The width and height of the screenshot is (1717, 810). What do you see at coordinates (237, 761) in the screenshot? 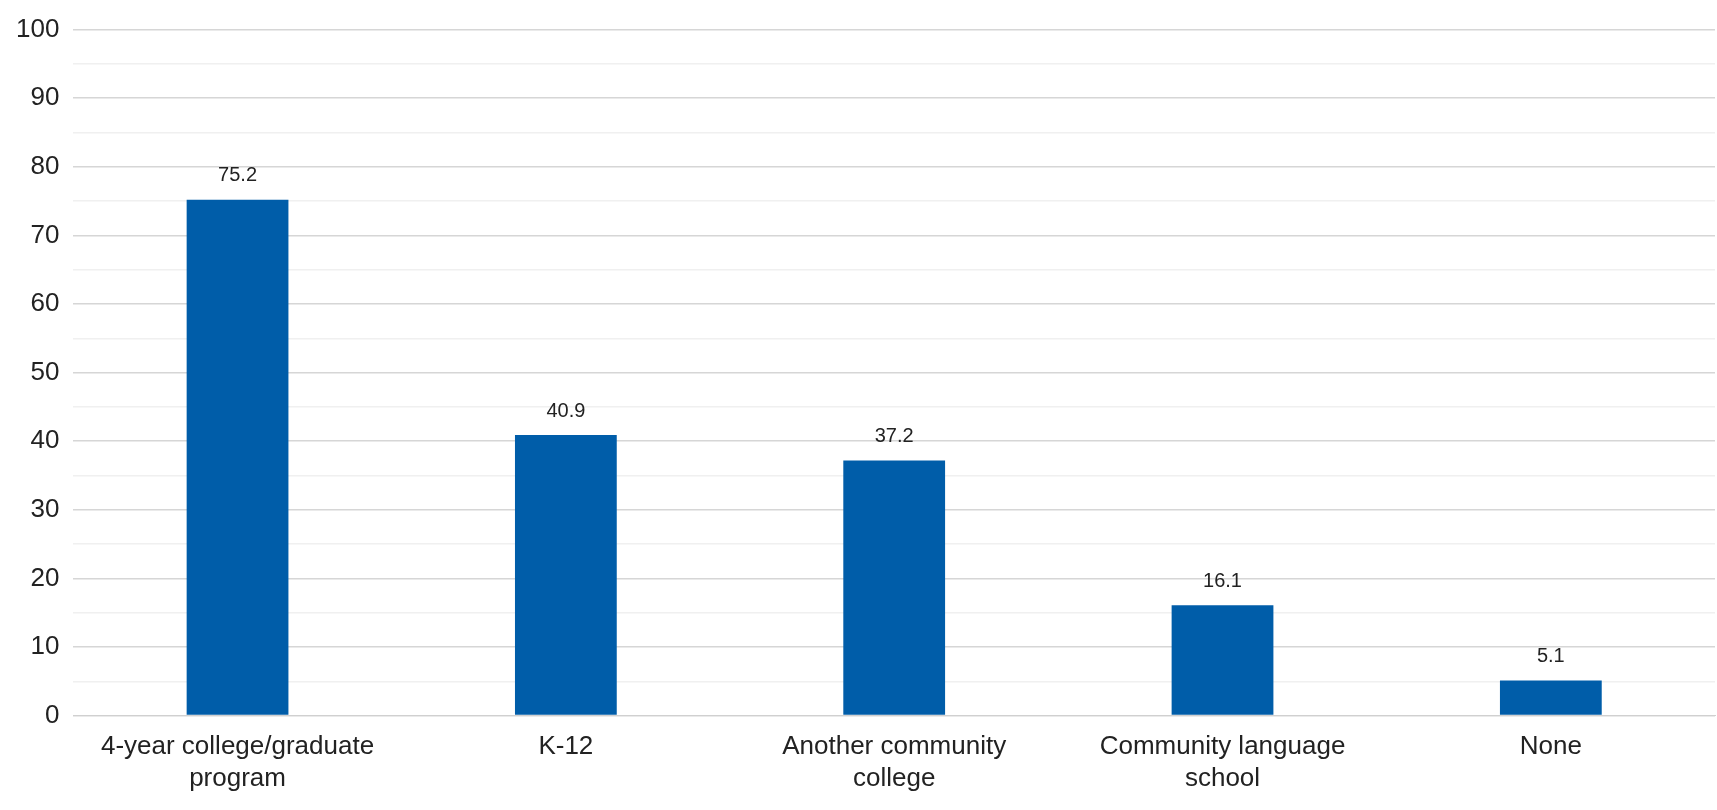
I see `x-tick-label: 4-year college/graduate program` at bounding box center [237, 761].